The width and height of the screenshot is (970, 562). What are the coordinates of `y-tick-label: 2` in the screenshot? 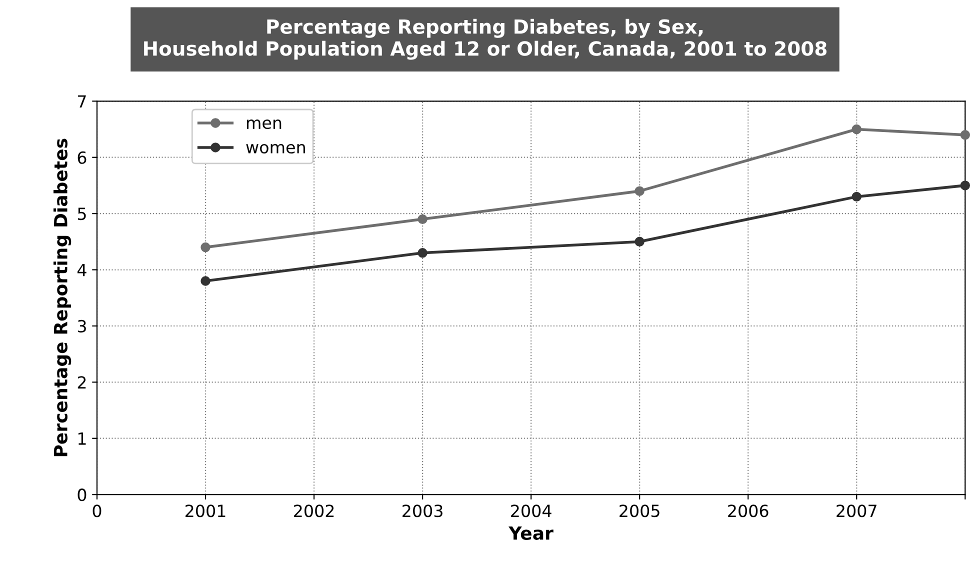 It's located at (82, 382).